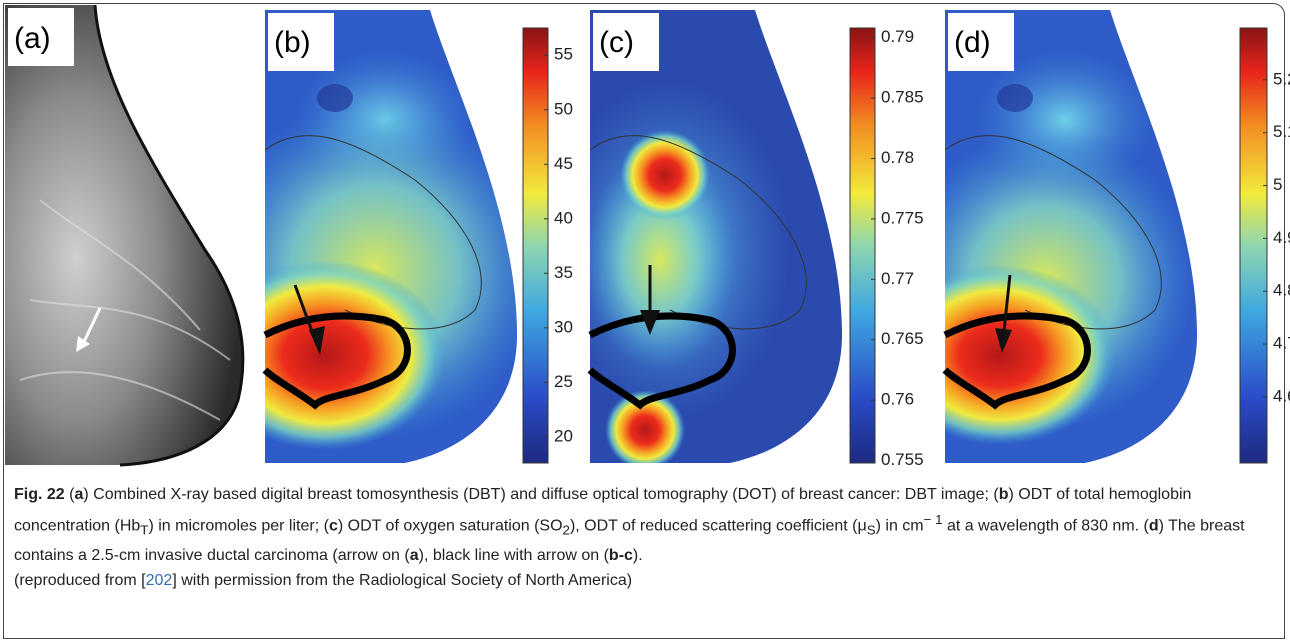 The width and height of the screenshot is (1290, 641). Describe the element at coordinates (897, 399) in the screenshot. I see `colorbar-tick-label: 0.76` at that location.